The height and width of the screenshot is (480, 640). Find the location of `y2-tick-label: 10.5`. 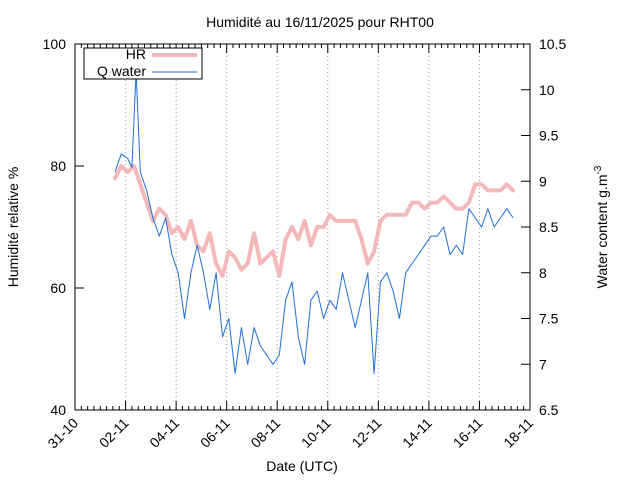

y2-tick-label: 10.5 is located at coordinates (552, 44).